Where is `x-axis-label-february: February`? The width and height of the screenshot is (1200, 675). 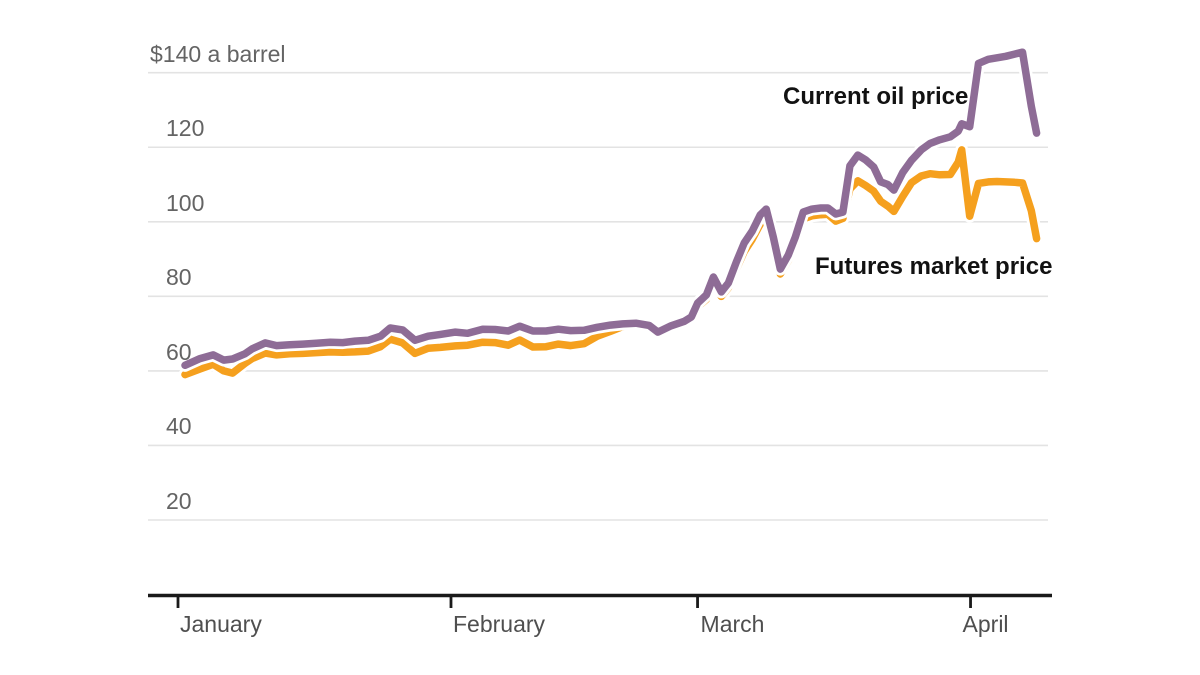
x-axis-label-february: February is located at coordinates (499, 624).